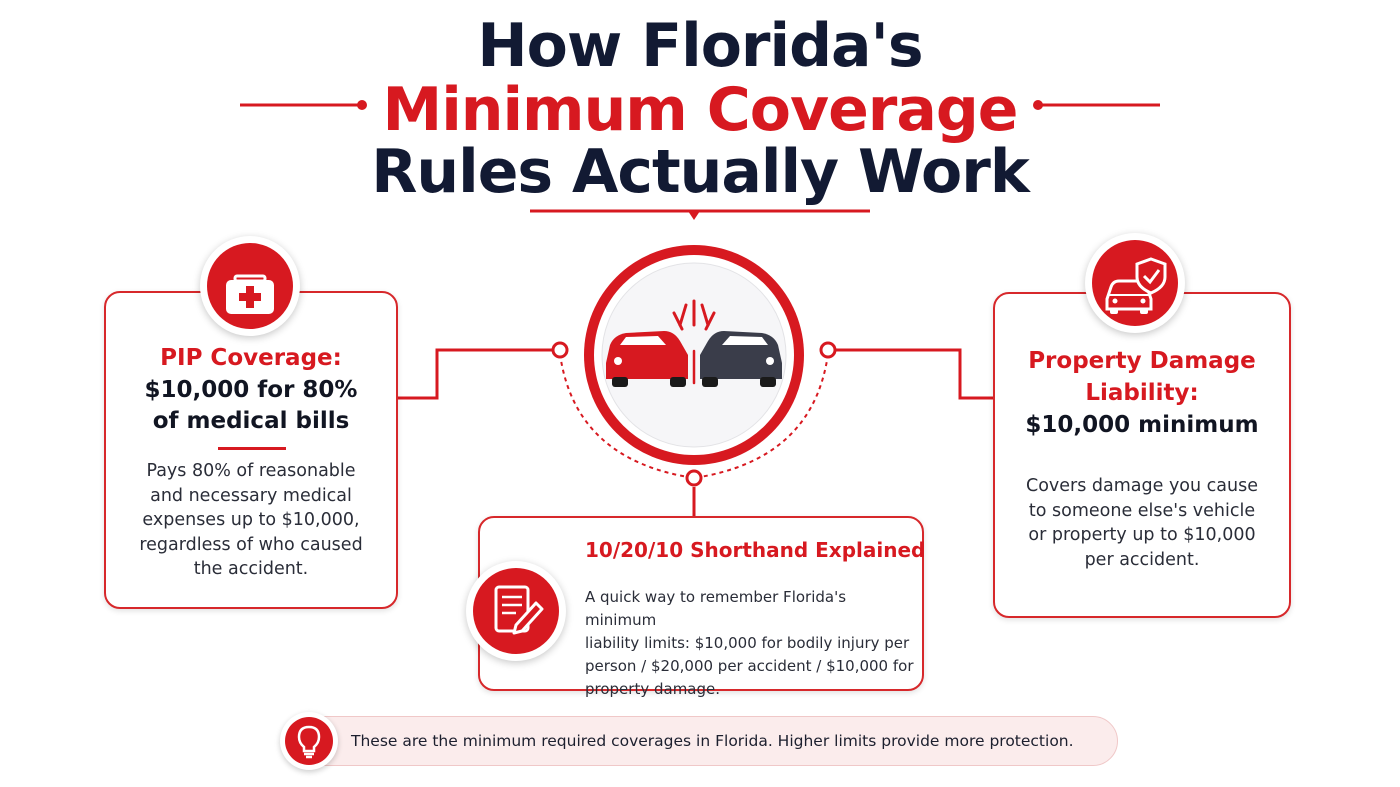  Describe the element at coordinates (516, 611) in the screenshot. I see `document-pen-icon` at that location.